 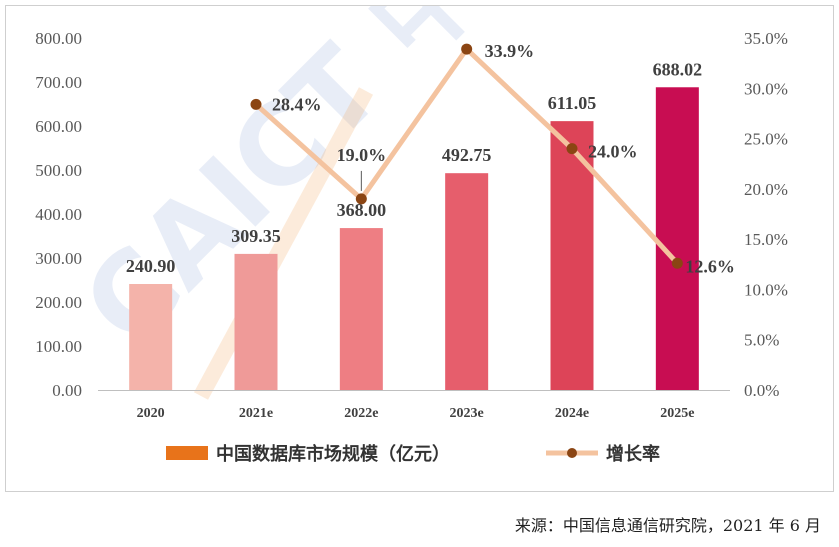 I want to click on left-tick-label: 100.00, so click(x=58, y=346).